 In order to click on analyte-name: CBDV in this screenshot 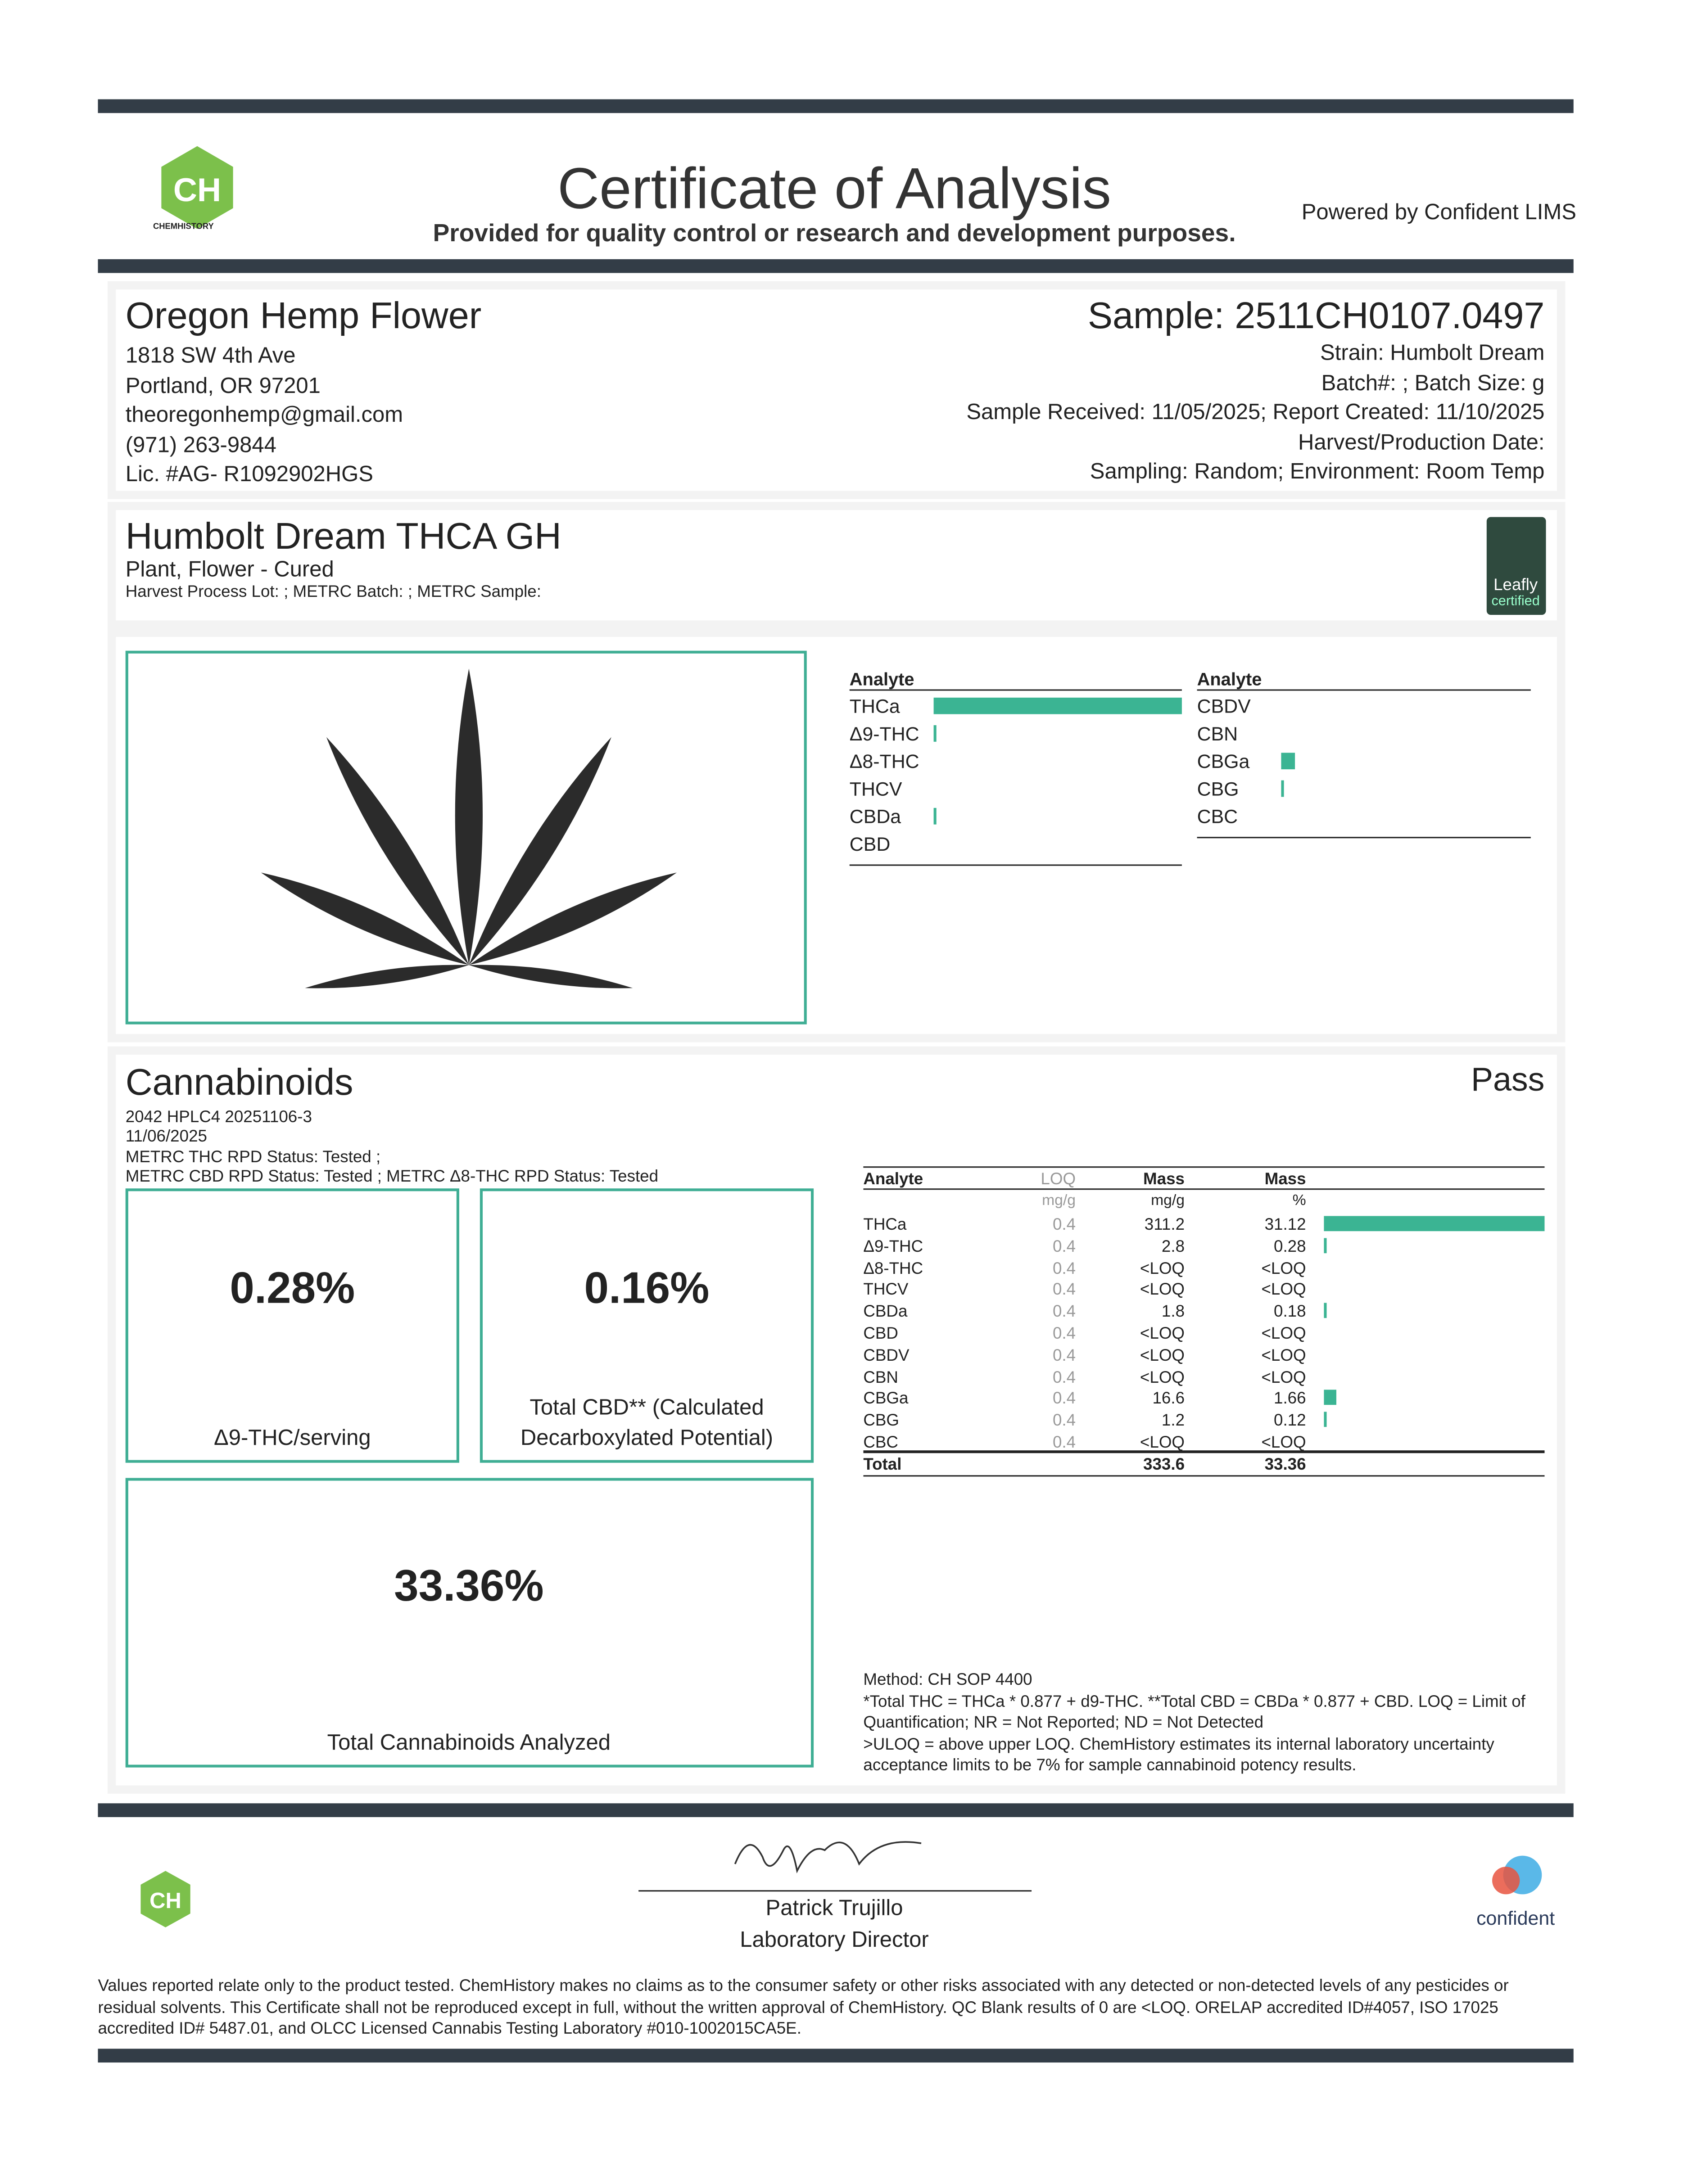, I will do `click(1224, 706)`.